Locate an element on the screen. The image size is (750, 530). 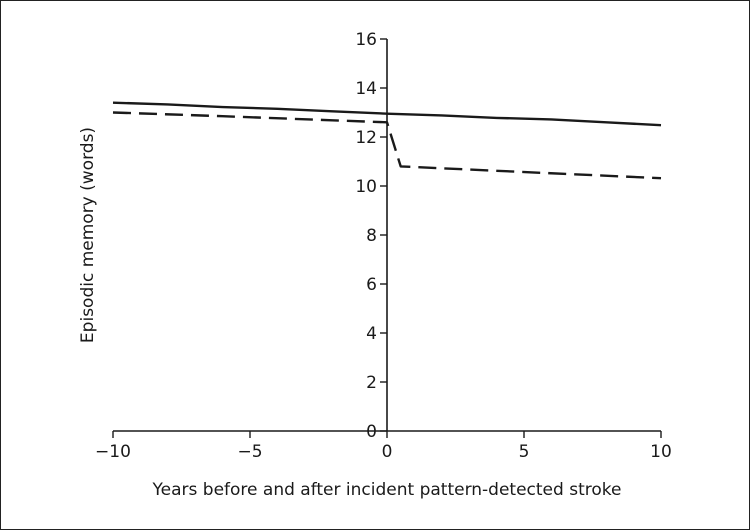
y-tick-label: 14 is located at coordinates (366, 89).